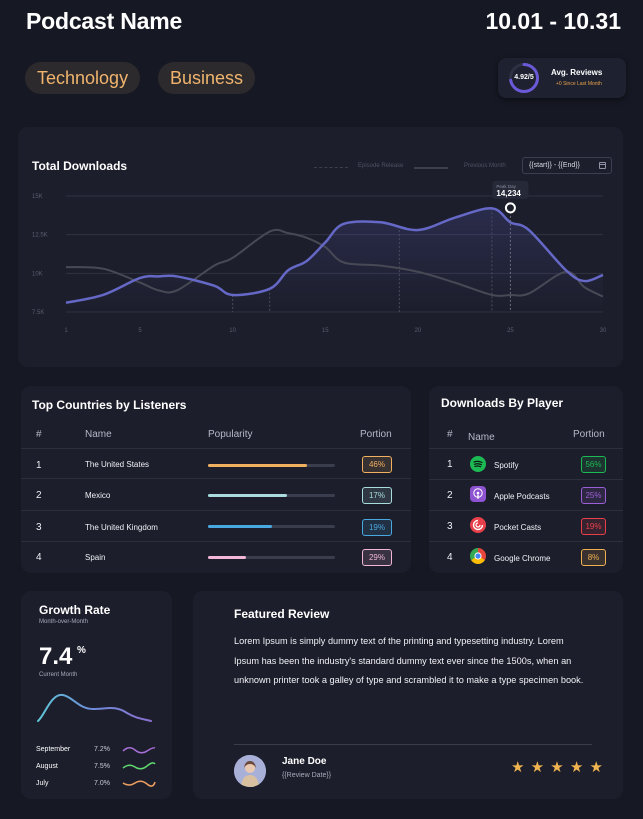 The image size is (643, 819). Describe the element at coordinates (75, 610) in the screenshot. I see `growth-title: Growth Rate` at that location.